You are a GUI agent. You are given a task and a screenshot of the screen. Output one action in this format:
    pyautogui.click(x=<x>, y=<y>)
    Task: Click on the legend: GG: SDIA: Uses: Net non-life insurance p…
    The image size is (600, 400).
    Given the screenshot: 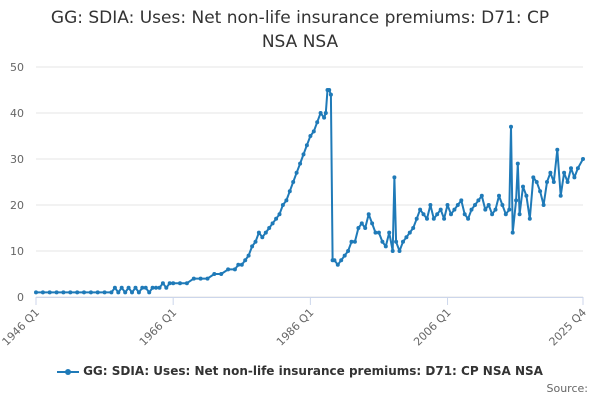 What is the action you would take?
    pyautogui.click(x=300, y=371)
    